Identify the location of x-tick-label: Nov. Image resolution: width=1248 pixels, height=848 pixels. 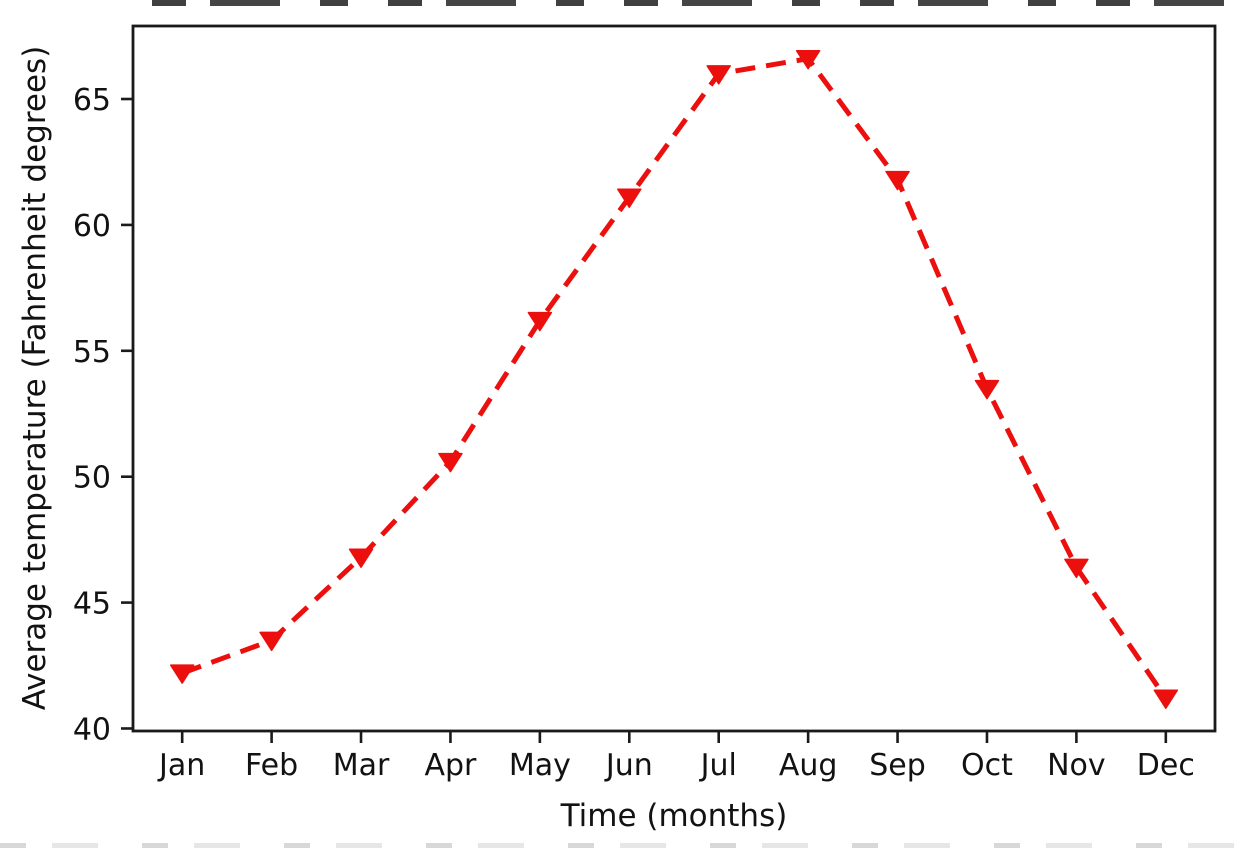
(1076, 765).